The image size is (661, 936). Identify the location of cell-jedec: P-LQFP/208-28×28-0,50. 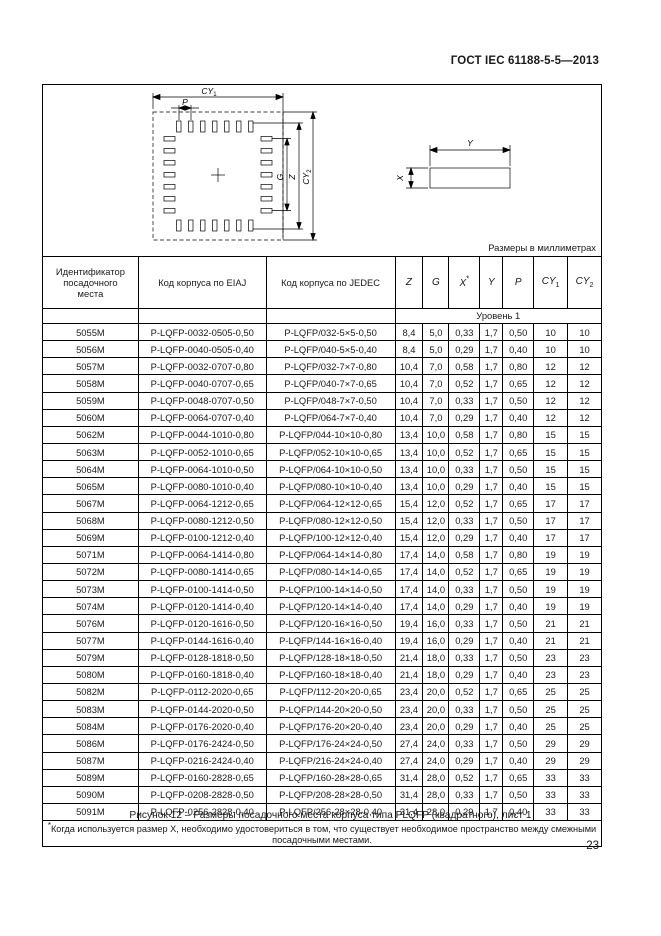
(330, 794).